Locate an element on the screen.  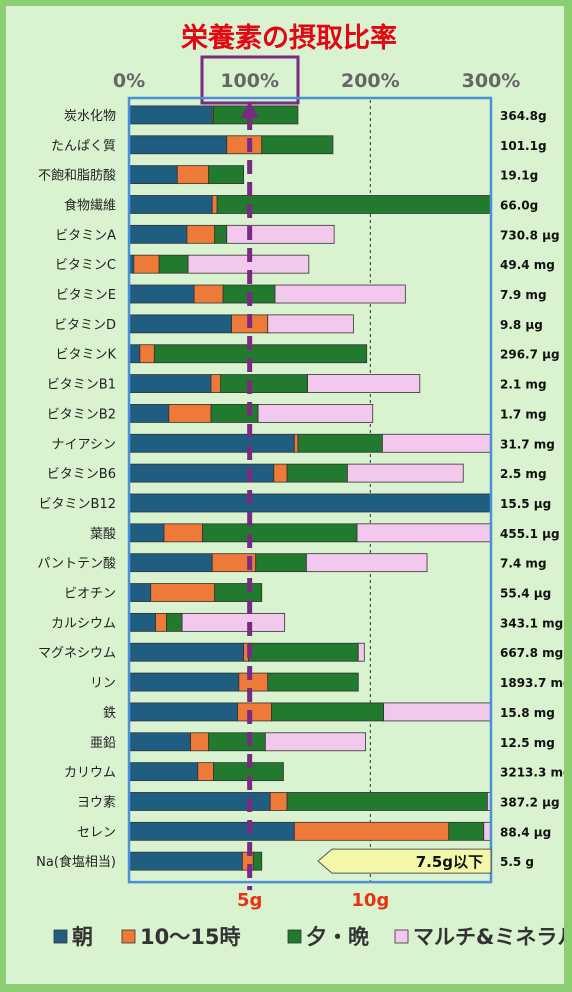
row-label: ビタミンE is located at coordinates (86, 295).